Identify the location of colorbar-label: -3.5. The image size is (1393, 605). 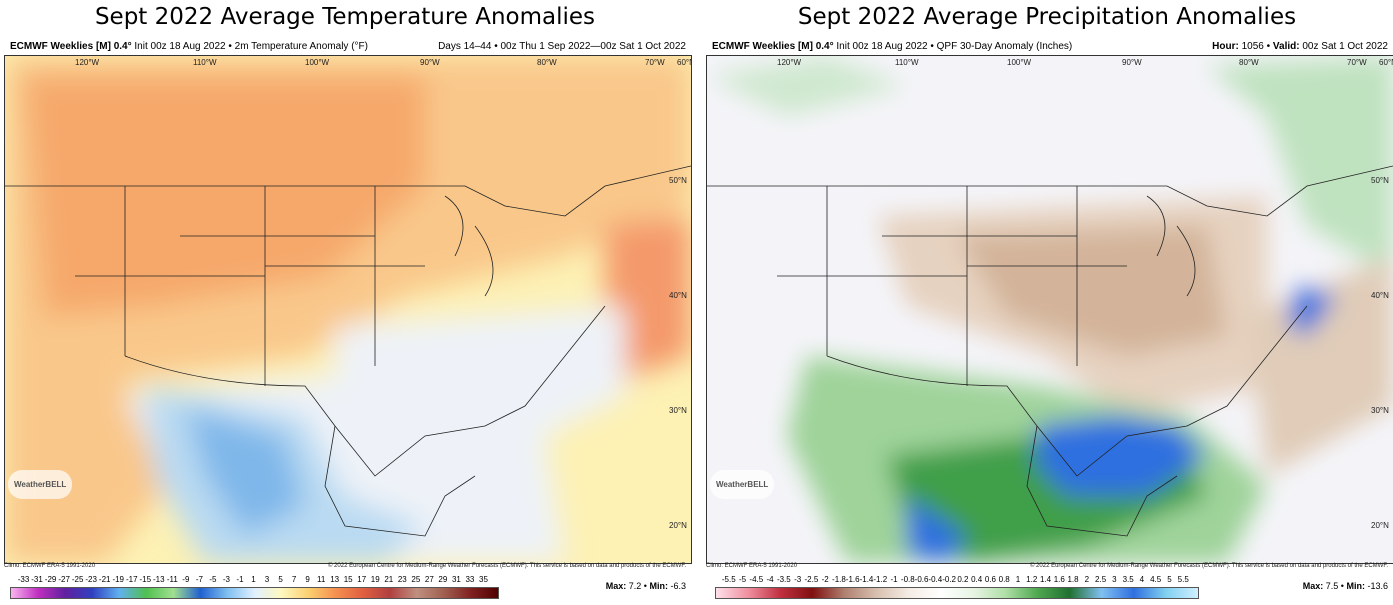
(783, 579).